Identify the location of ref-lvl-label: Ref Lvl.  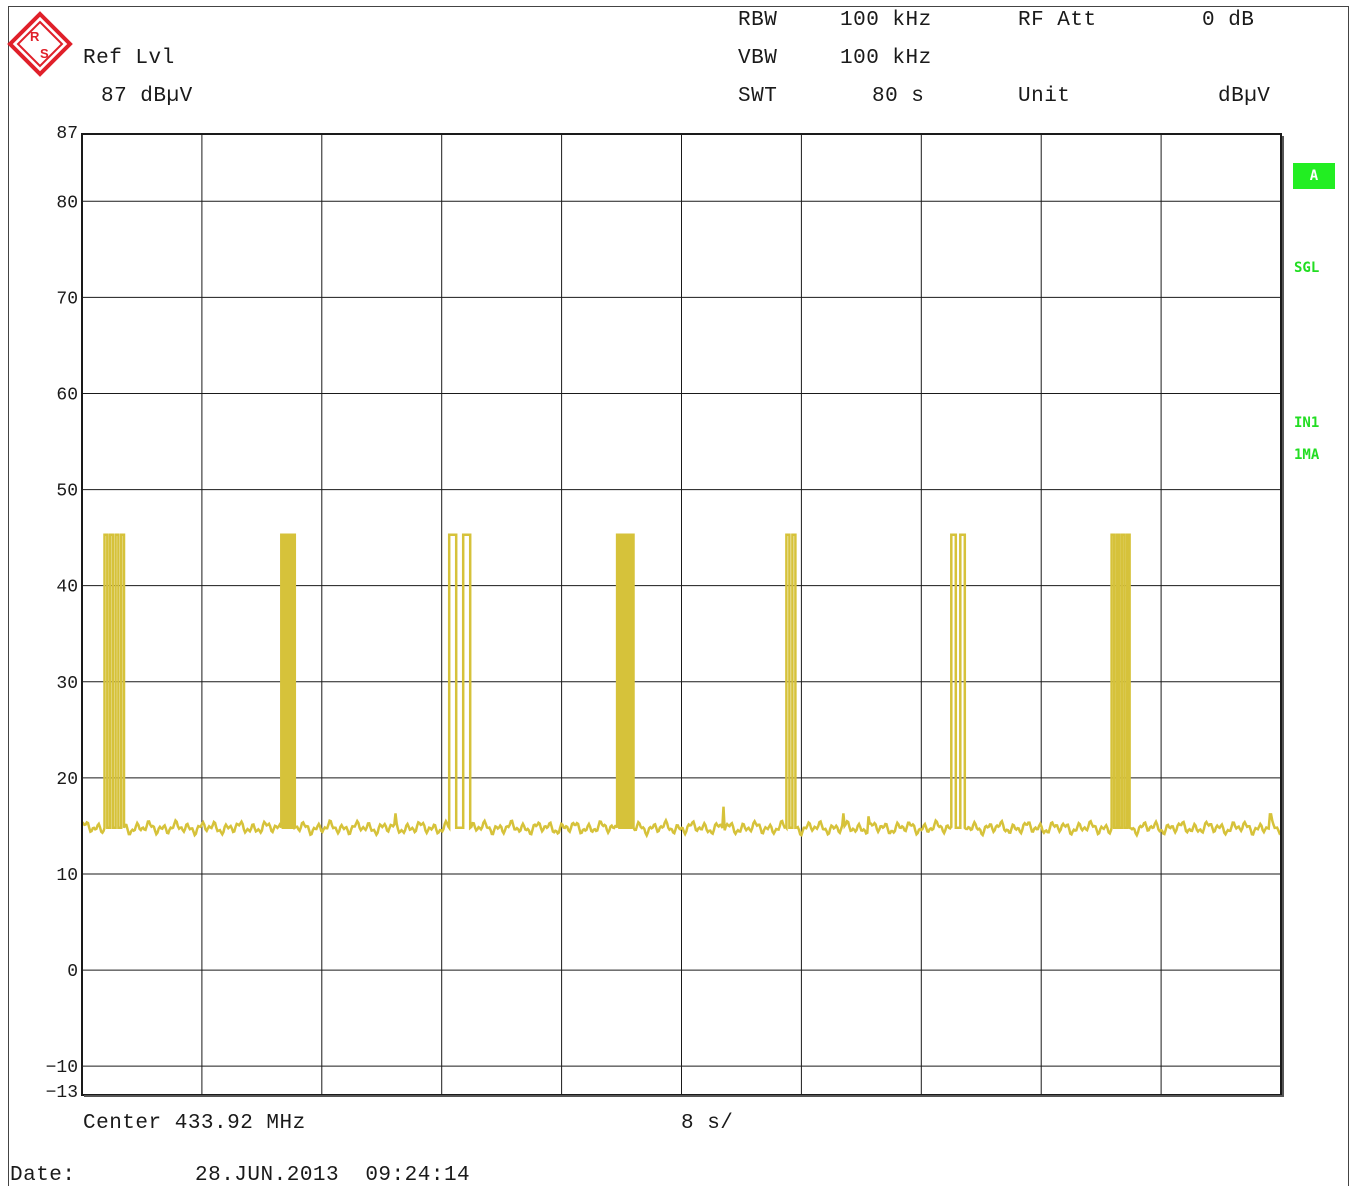
(129, 58).